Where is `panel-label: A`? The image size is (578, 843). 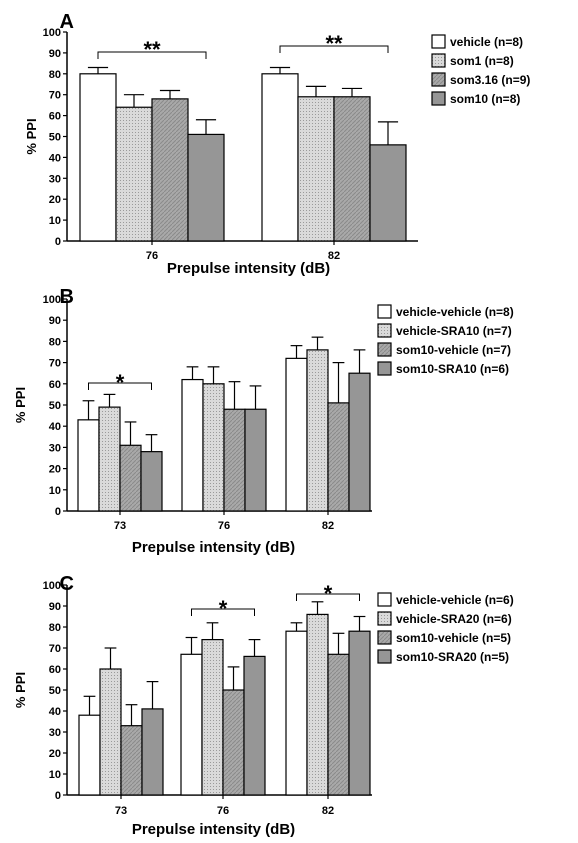
panel-label: A is located at coordinates (67, 22).